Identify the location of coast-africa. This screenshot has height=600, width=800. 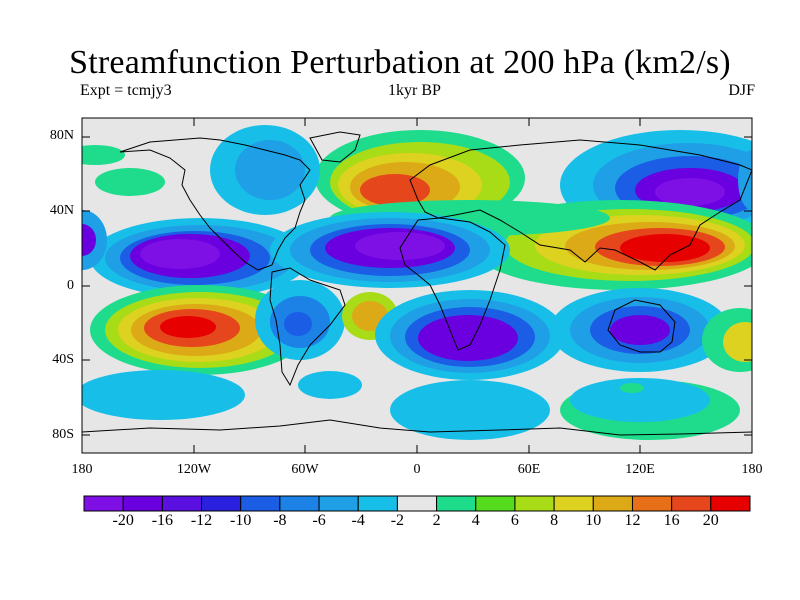
(452, 284).